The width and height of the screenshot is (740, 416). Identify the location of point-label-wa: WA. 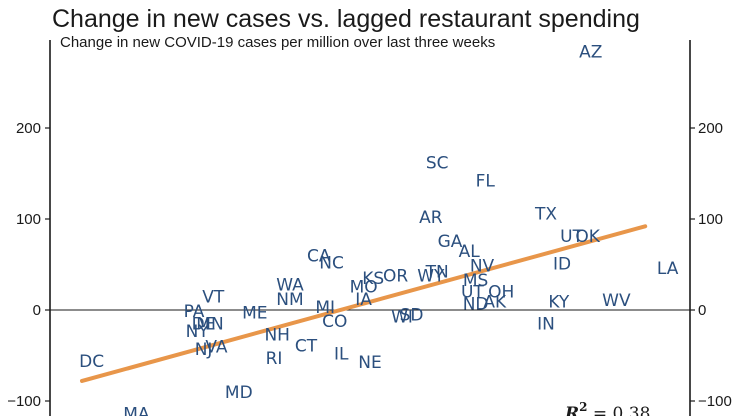
(290, 285).